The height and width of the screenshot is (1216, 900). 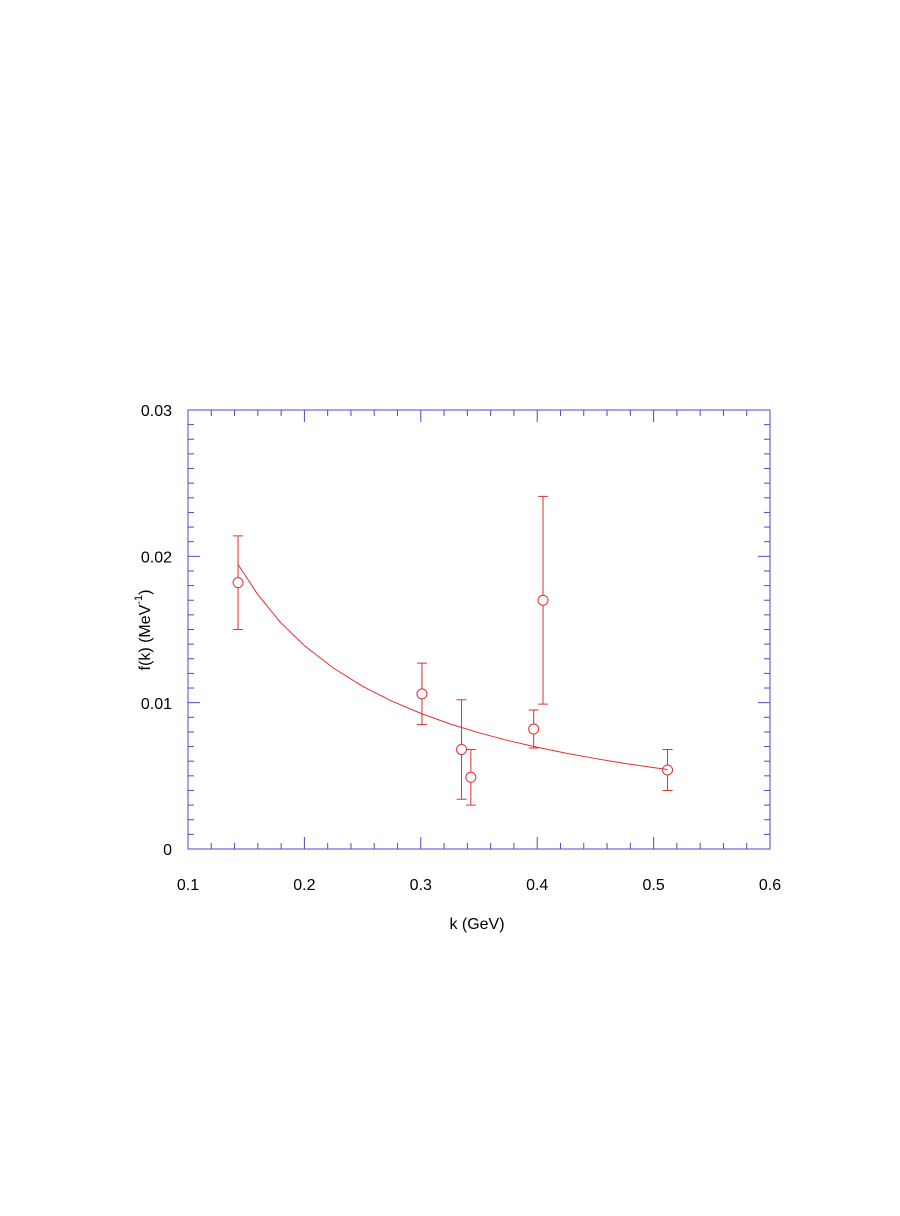 What do you see at coordinates (537, 885) in the screenshot?
I see `x-tick-label: 0.4` at bounding box center [537, 885].